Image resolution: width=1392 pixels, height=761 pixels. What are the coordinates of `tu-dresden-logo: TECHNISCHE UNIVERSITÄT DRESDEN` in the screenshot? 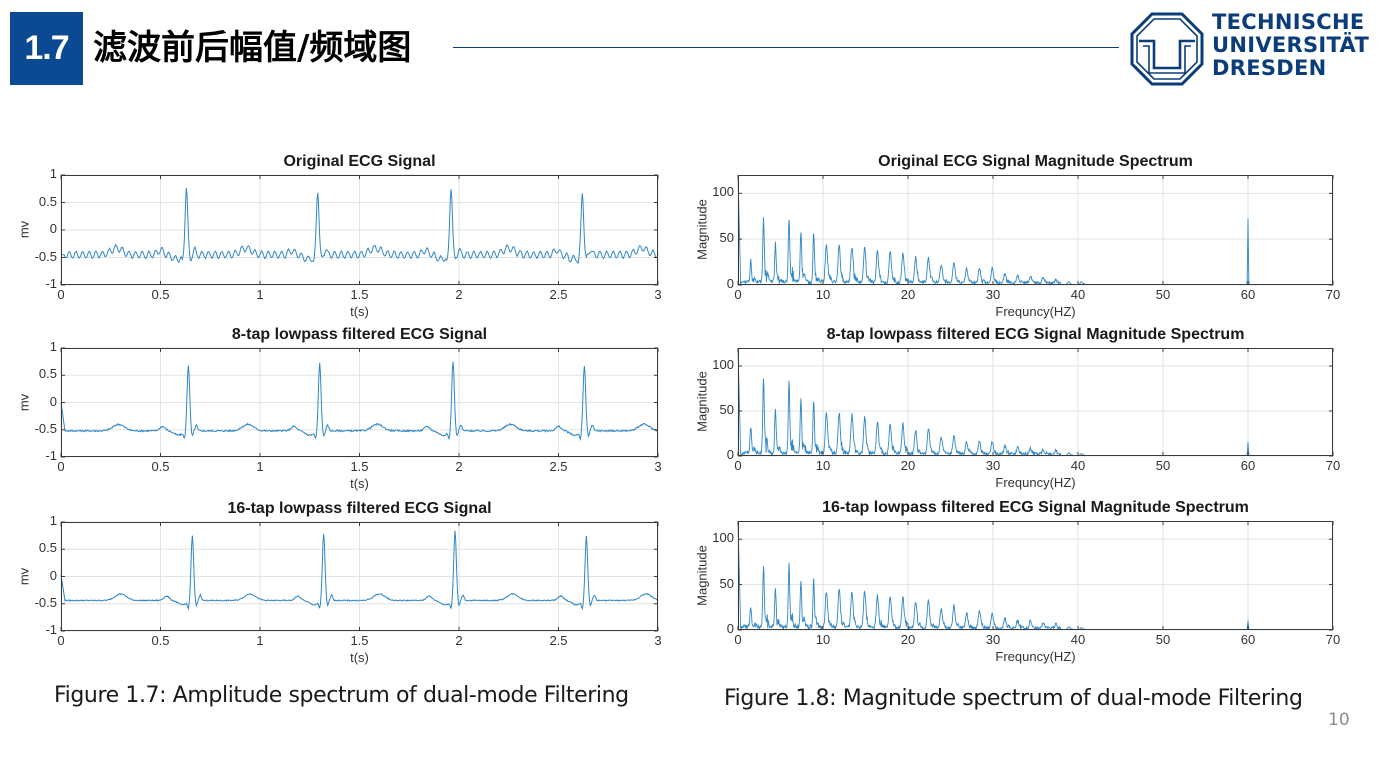 It's located at (1255, 48).